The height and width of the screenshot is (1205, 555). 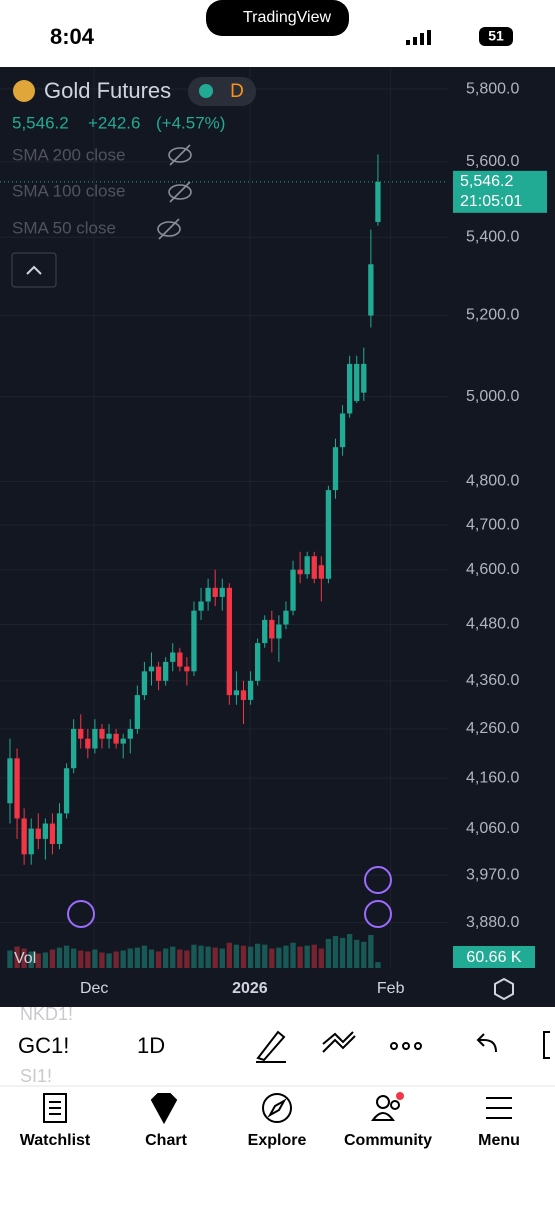 What do you see at coordinates (174, 192) in the screenshot?
I see `hidden-icons` at bounding box center [174, 192].